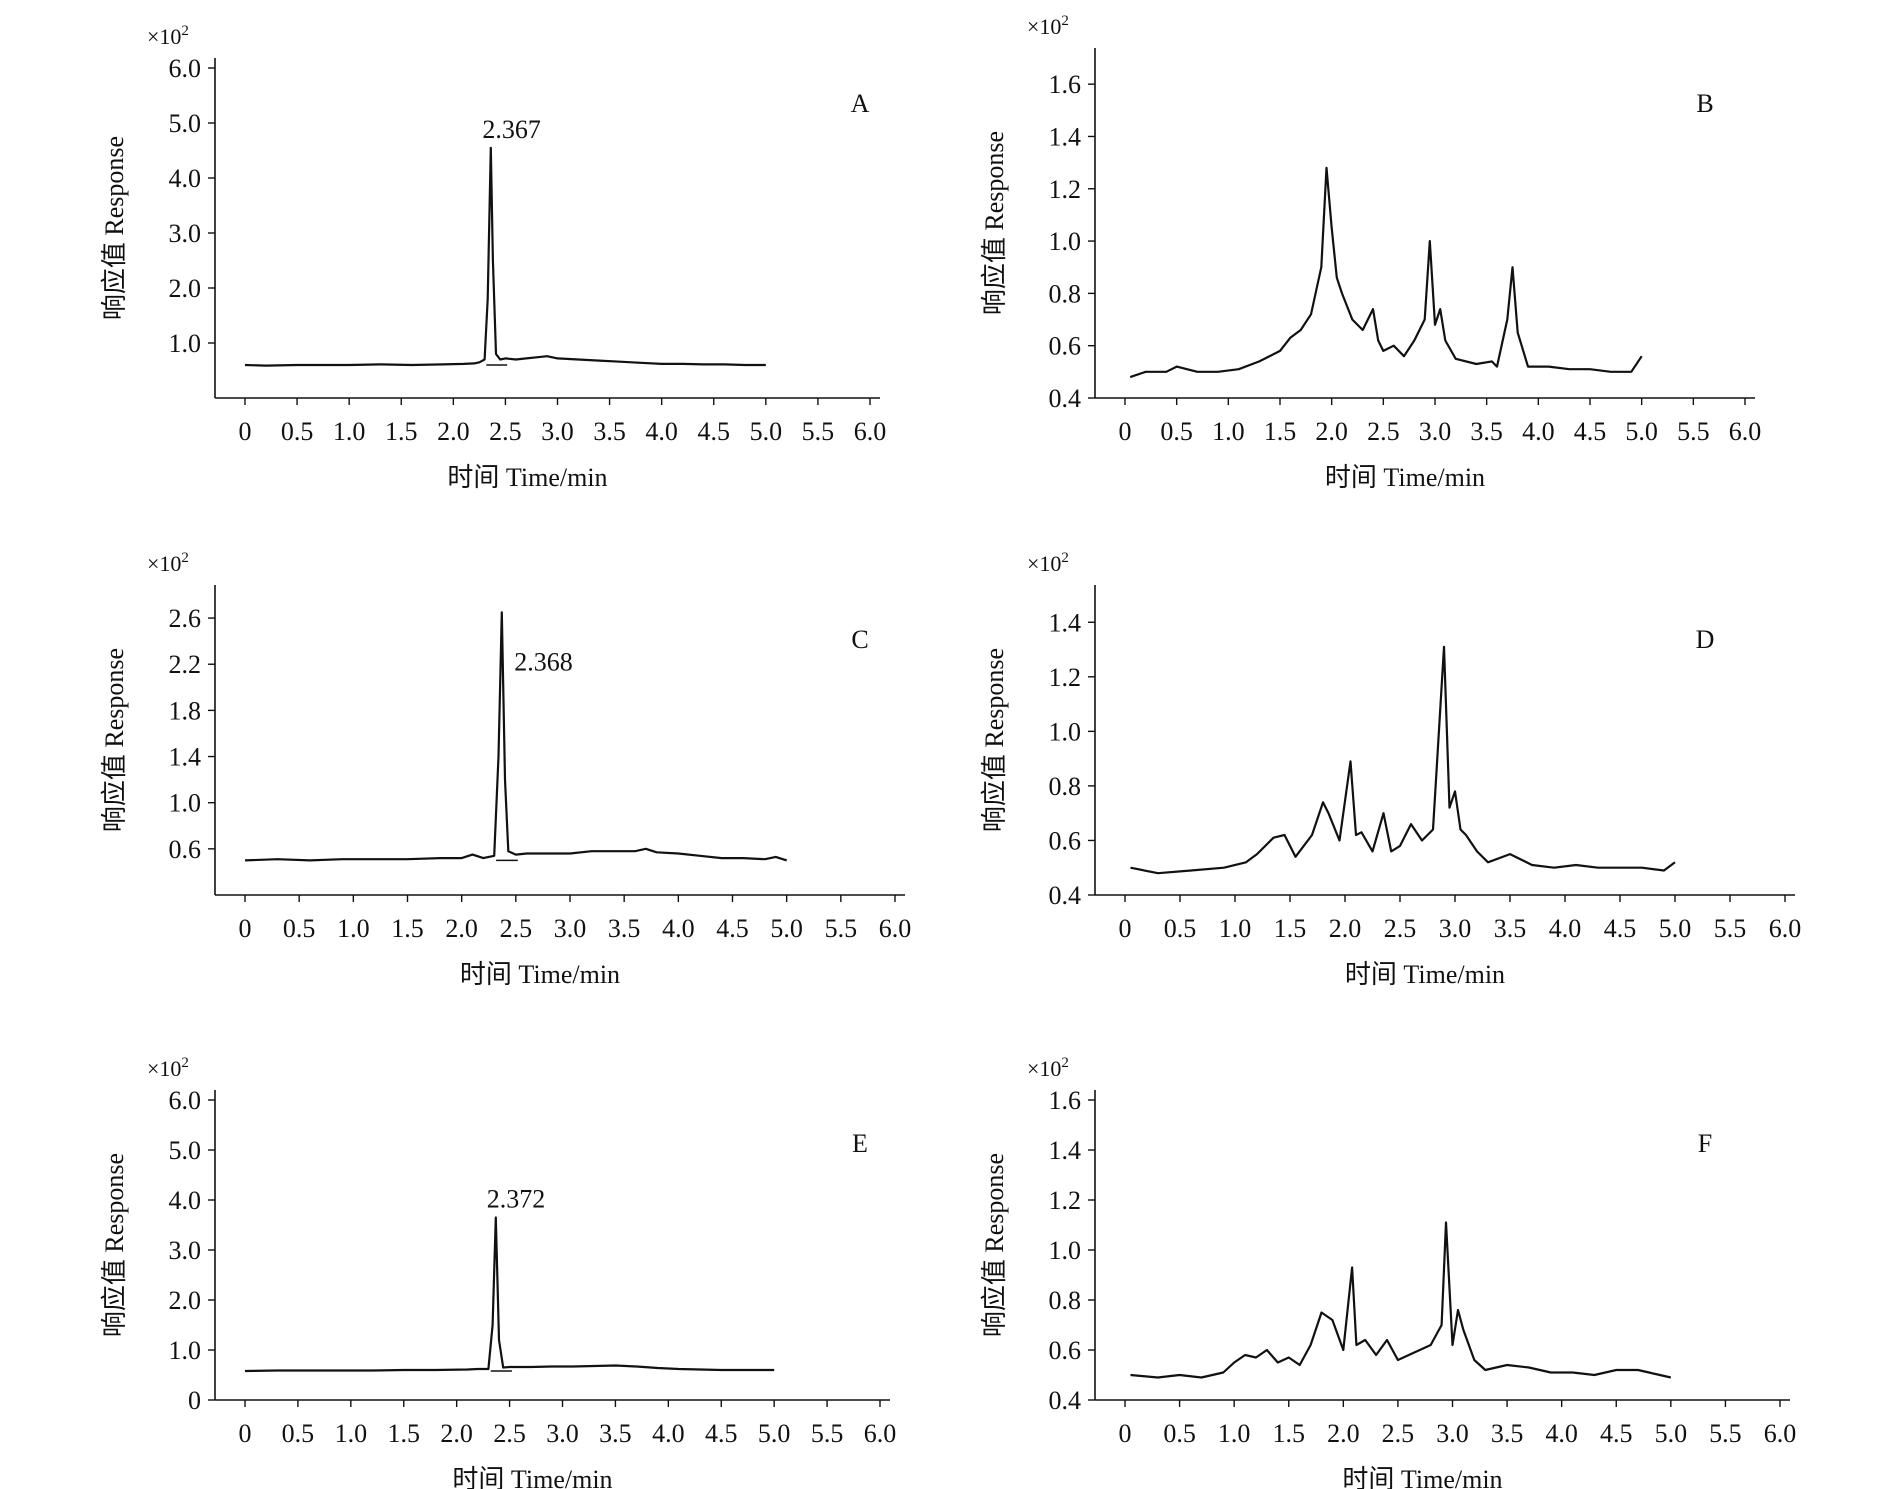  Describe the element at coordinates (185, 68) in the screenshot. I see `y-tick-label: 6.0` at that location.